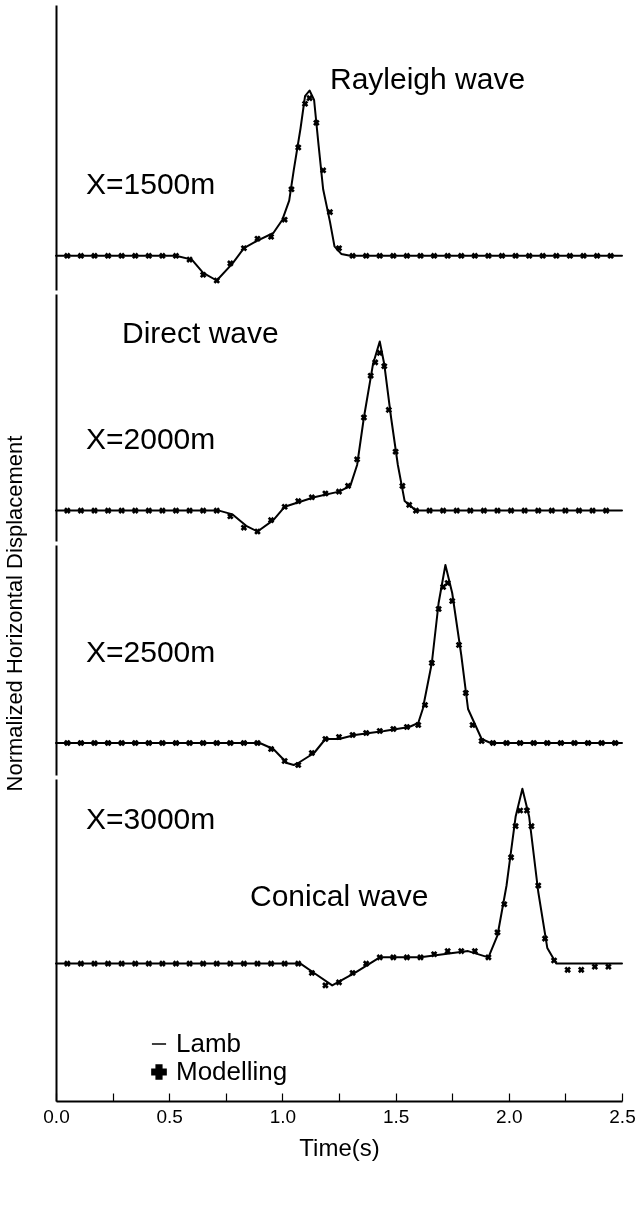 This screenshot has width=641, height=1205. Describe the element at coordinates (209, 1043) in the screenshot. I see `legend-label: Lamb` at that location.